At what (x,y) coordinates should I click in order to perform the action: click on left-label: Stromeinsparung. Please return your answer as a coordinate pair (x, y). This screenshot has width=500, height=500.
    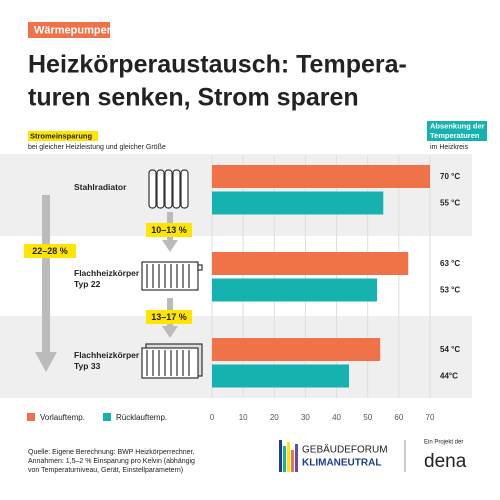
    Looking at the image, I should click on (61, 135).